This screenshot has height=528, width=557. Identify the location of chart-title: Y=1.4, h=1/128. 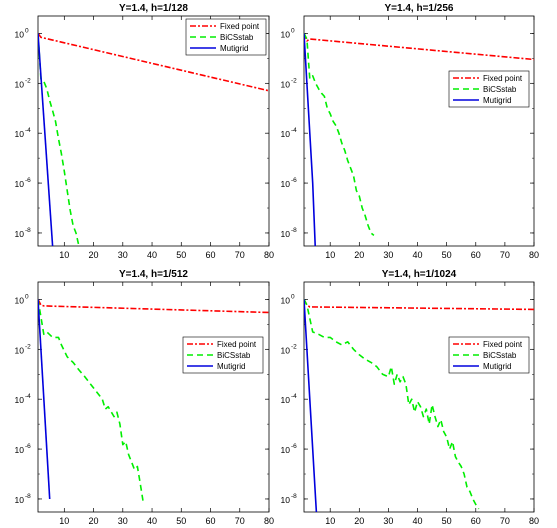
(153, 8).